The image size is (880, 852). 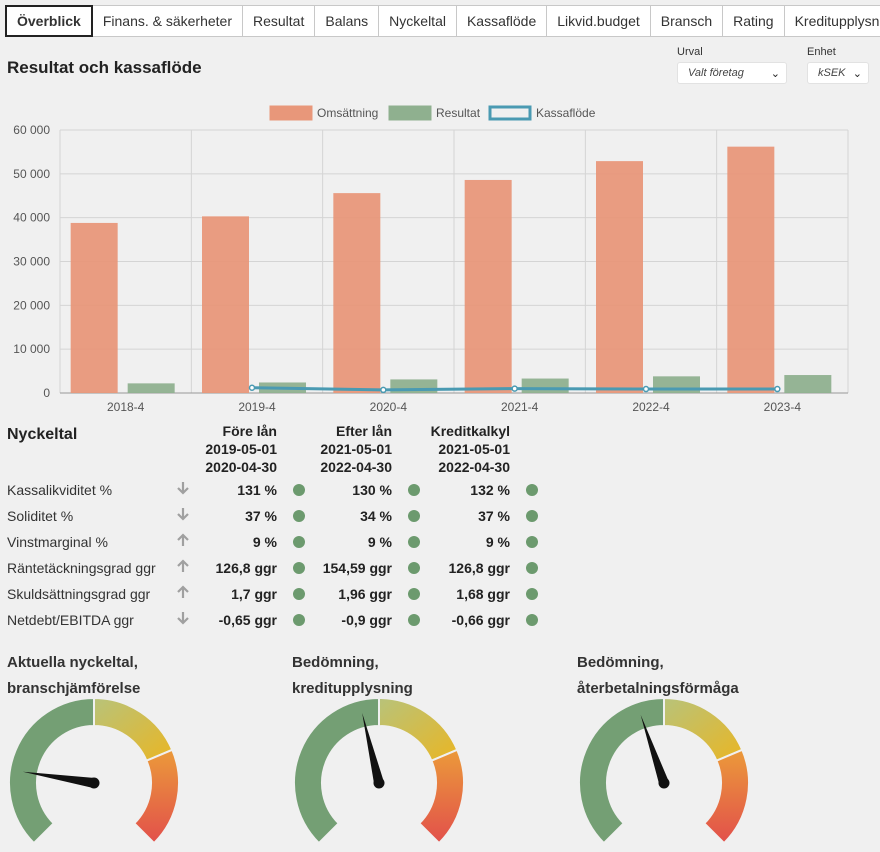 What do you see at coordinates (502, 21) in the screenshot?
I see `tab-kassaflode: Kassaflöde` at bounding box center [502, 21].